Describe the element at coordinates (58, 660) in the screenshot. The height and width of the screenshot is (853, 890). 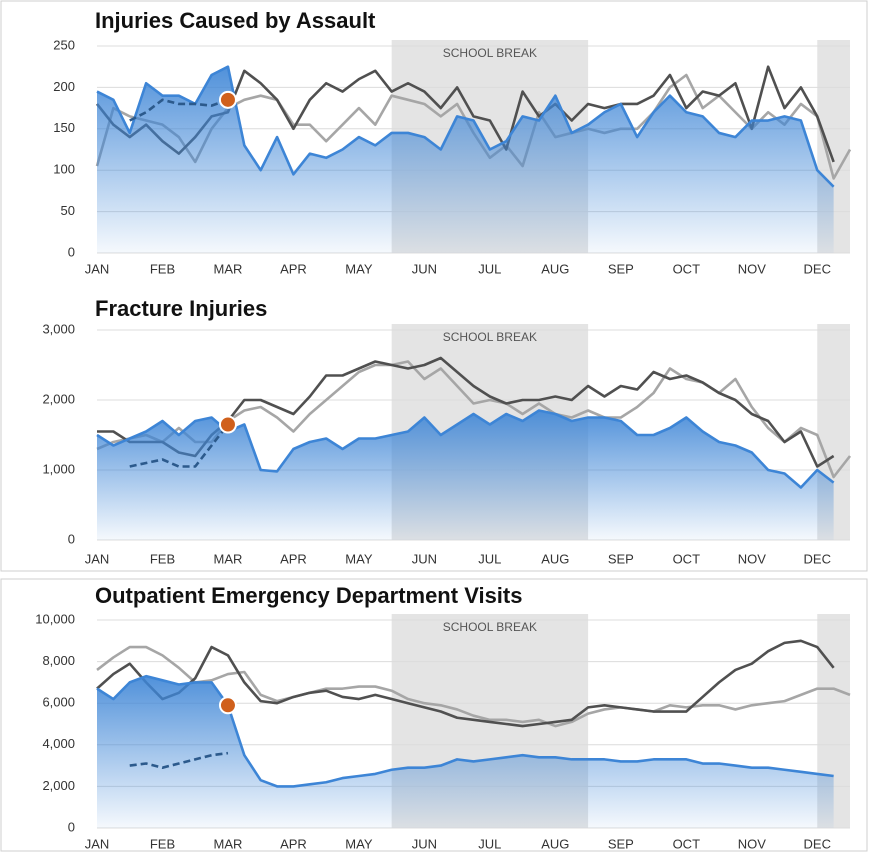
I see `y-tick-label: 8,000` at that location.